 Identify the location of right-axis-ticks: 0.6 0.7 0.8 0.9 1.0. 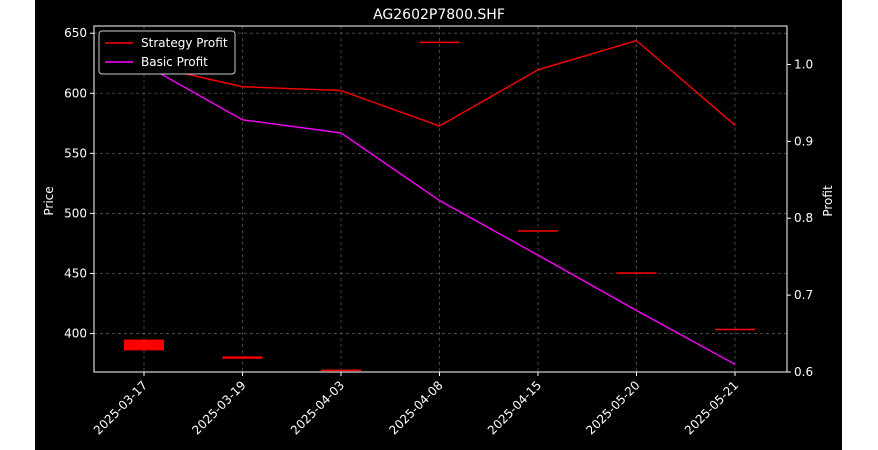
(800, 218).